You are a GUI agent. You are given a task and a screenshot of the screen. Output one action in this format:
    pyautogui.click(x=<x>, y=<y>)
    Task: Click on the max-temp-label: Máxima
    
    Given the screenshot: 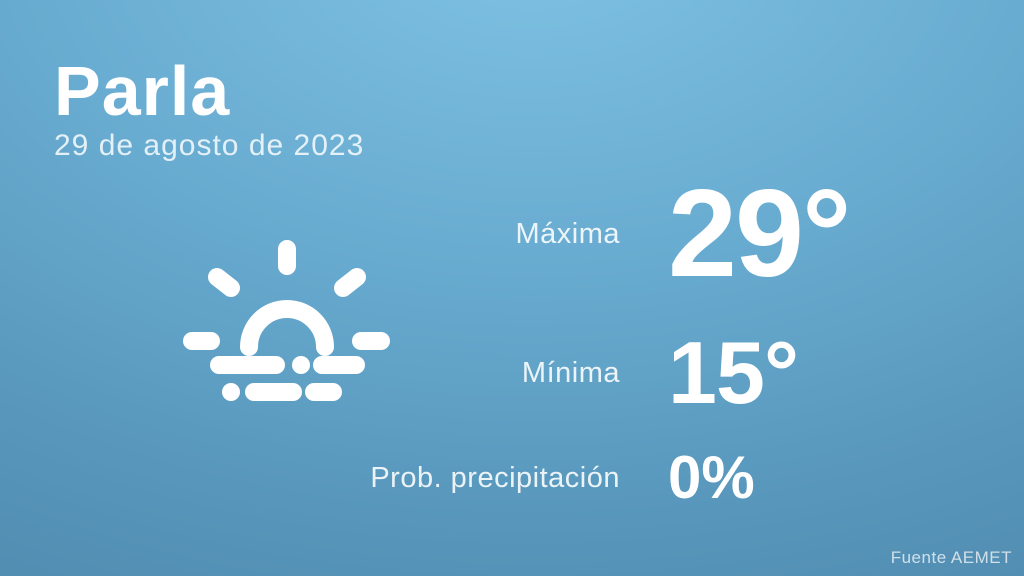 What is the action you would take?
    pyautogui.click(x=567, y=233)
    